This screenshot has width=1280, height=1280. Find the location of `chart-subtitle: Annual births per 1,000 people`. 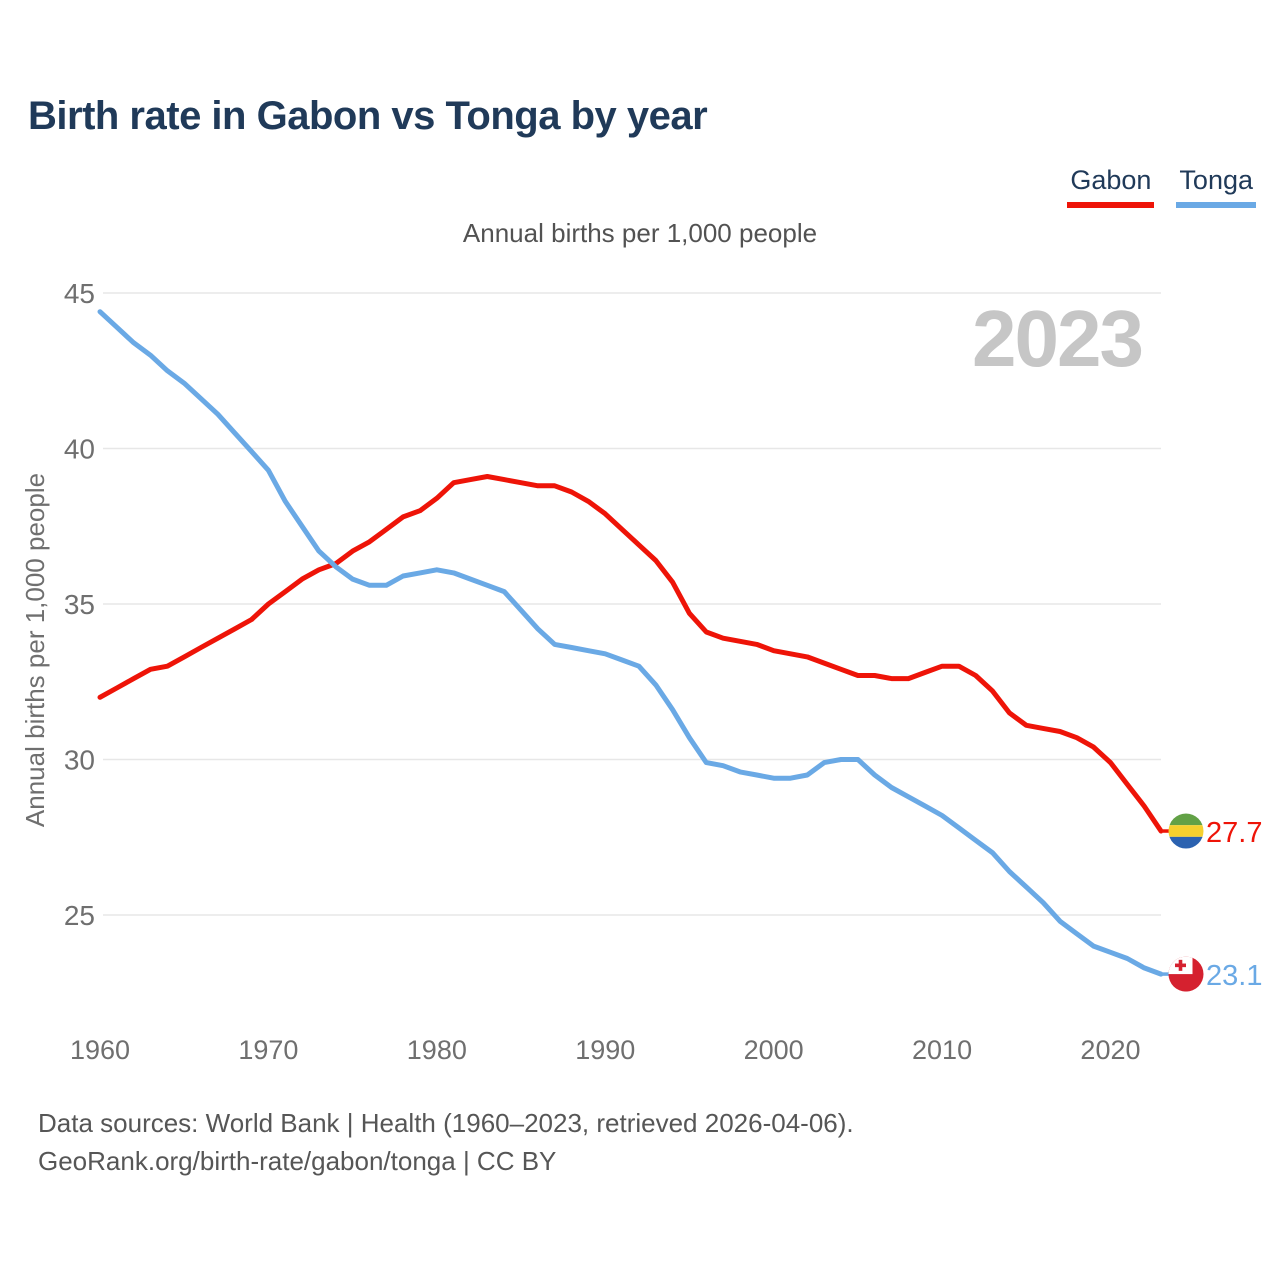

chart-subtitle: Annual births per 1,000 people is located at coordinates (640, 233).